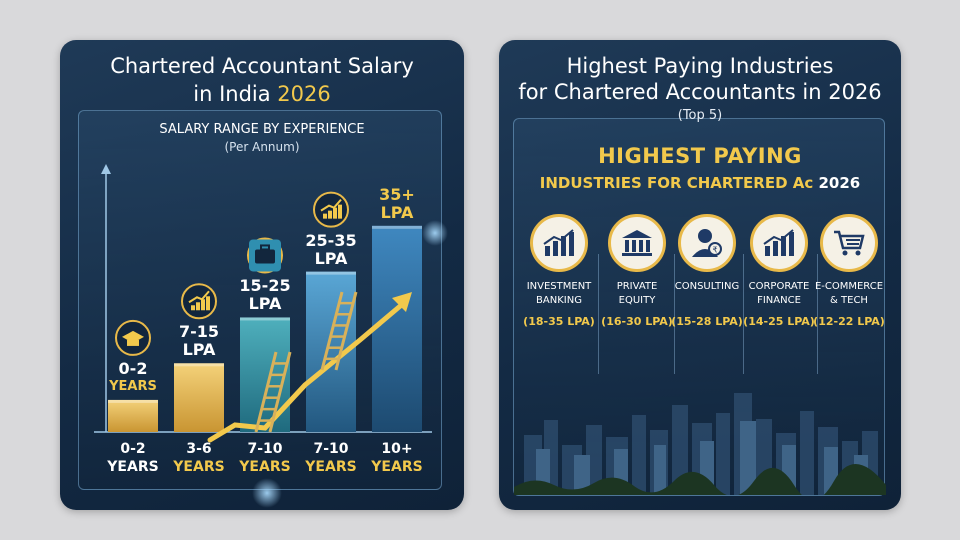  Describe the element at coordinates (133, 368) in the screenshot. I see `bar-value-label-line1: 0-2` at that location.